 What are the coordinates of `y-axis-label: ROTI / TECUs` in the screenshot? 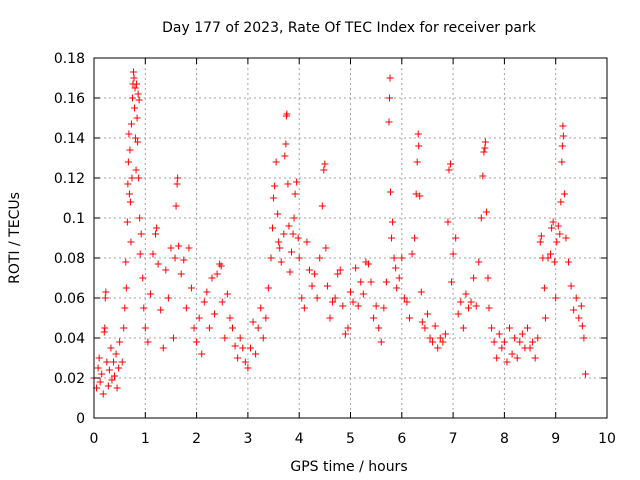 It's located at (15, 238).